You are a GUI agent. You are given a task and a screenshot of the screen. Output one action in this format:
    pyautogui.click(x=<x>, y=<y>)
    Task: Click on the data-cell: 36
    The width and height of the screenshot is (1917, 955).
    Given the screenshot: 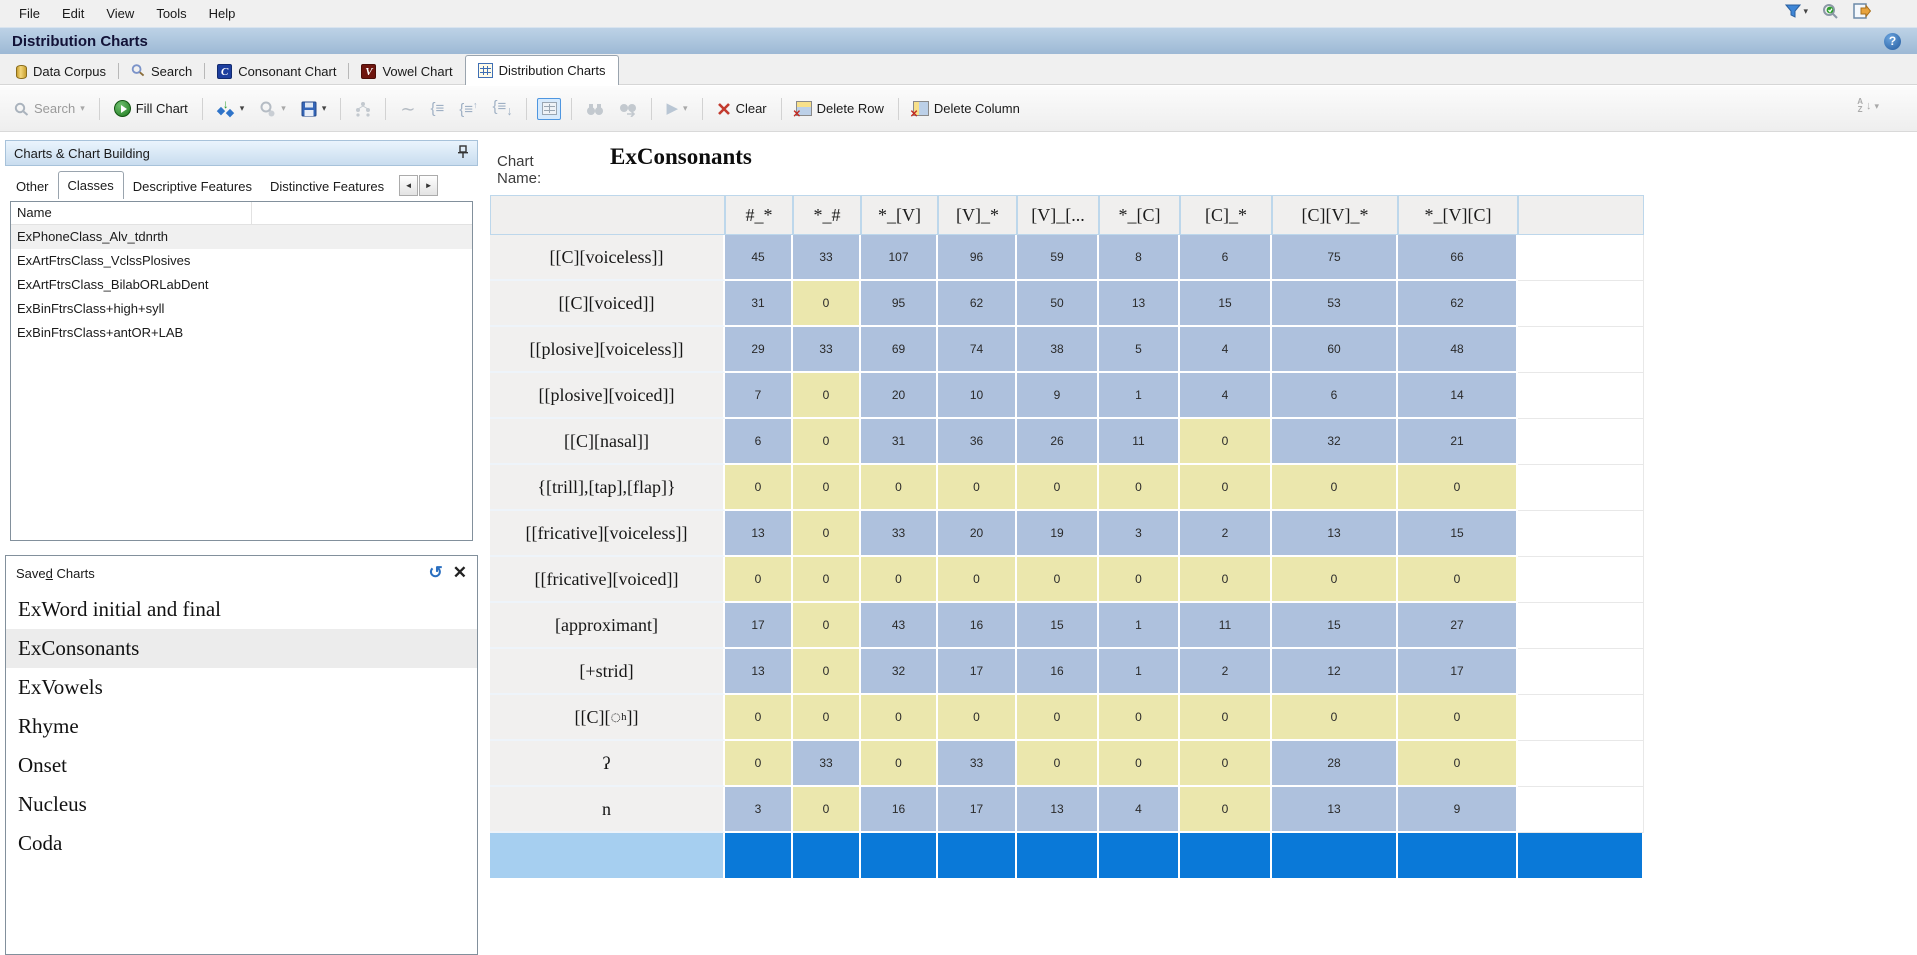 What is the action you would take?
    pyautogui.click(x=977, y=442)
    